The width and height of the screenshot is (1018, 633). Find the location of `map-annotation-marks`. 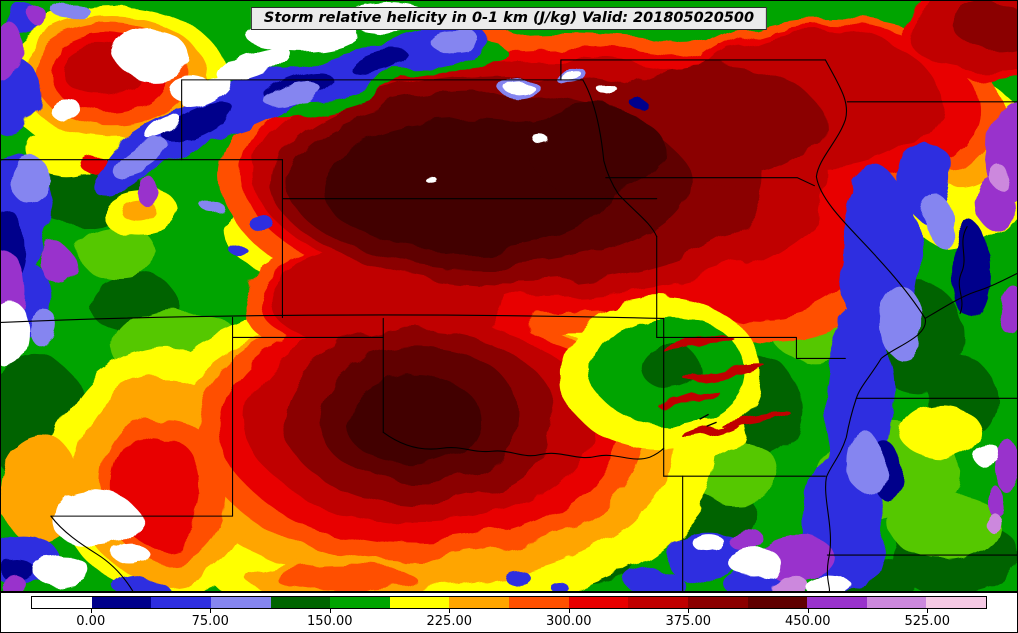

map-annotation-marks is located at coordinates (708, 420).